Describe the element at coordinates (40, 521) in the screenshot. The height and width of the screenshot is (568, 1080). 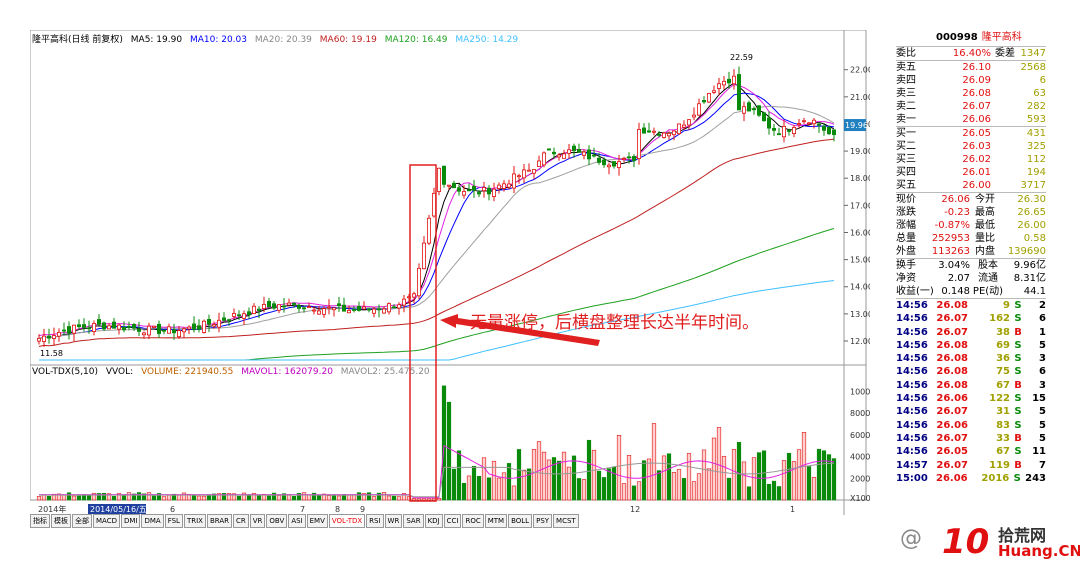
I see `tab-0: 指标` at that location.